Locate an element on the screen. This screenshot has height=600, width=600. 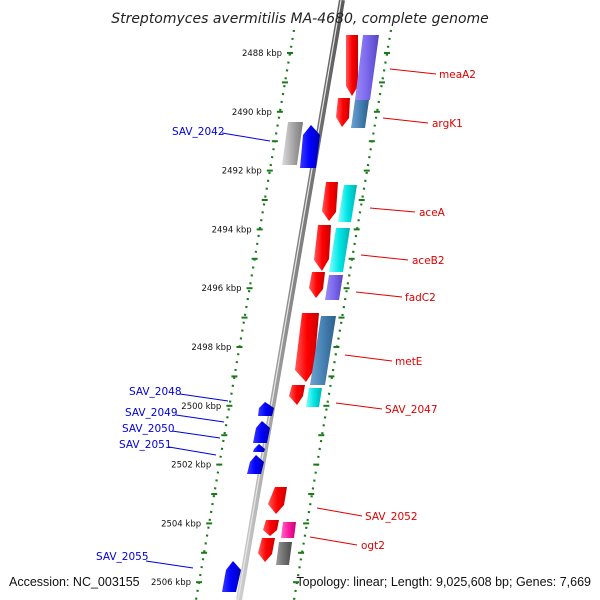
tick-label: 2494 kbp is located at coordinates (232, 230).